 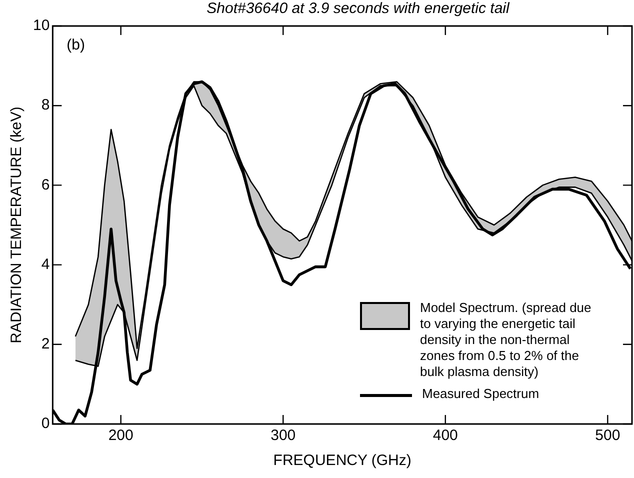 I want to click on x-tick-label: 300, so click(x=283, y=435).